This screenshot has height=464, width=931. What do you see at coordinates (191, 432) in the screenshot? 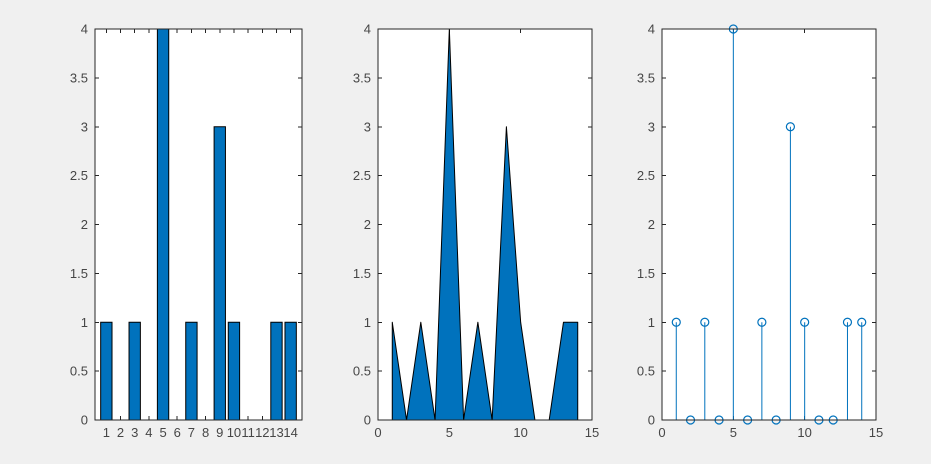
I see `x-tick-label: 7` at bounding box center [191, 432].